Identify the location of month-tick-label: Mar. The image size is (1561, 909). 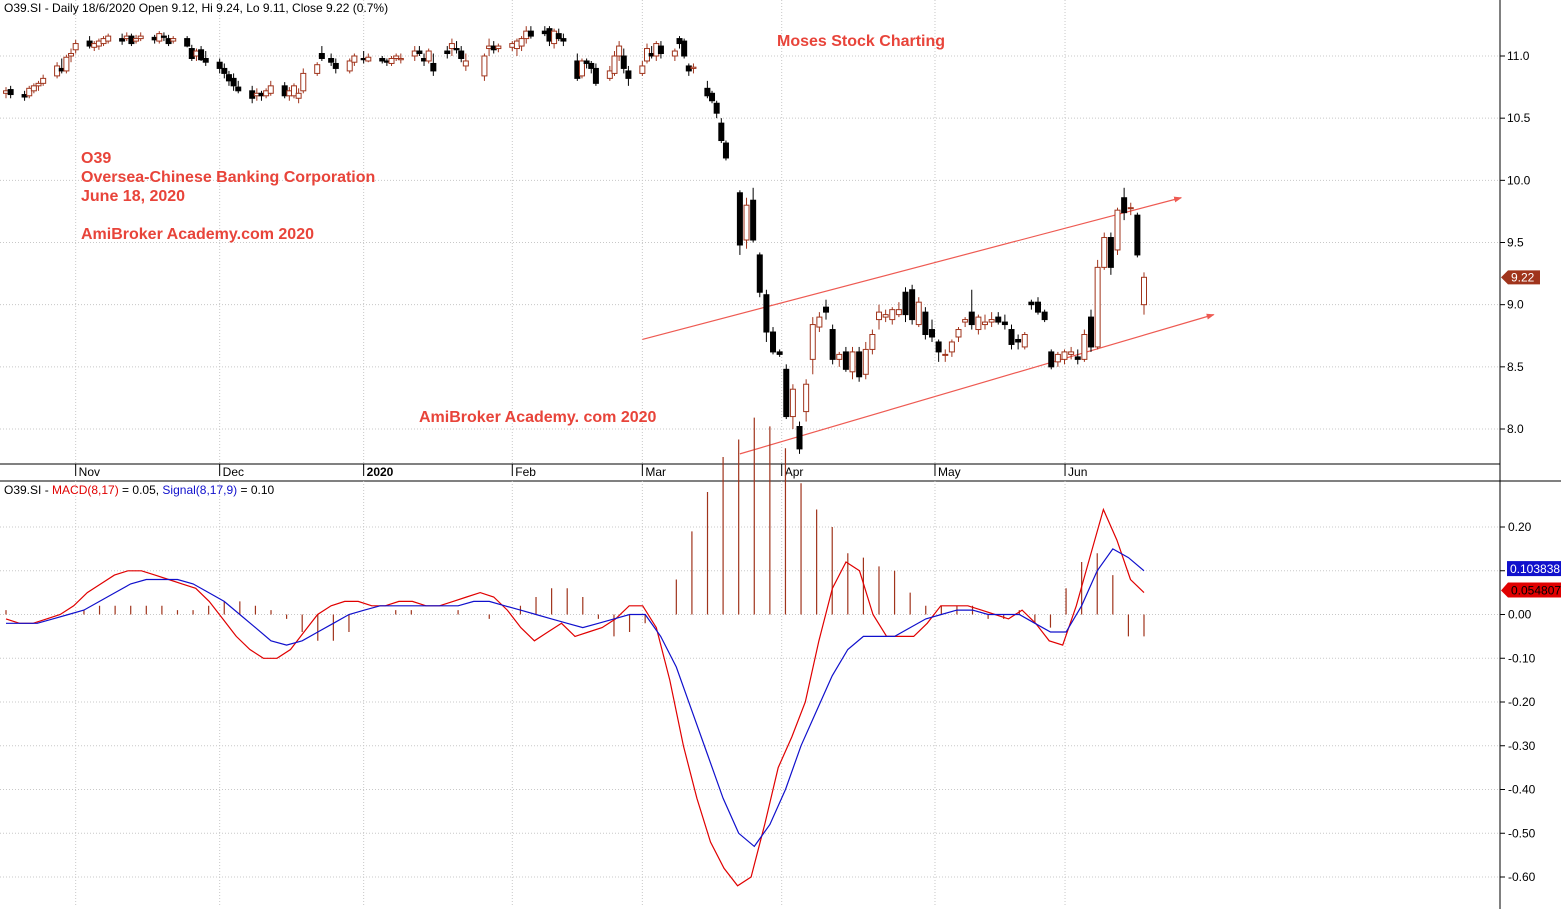
(655, 472).